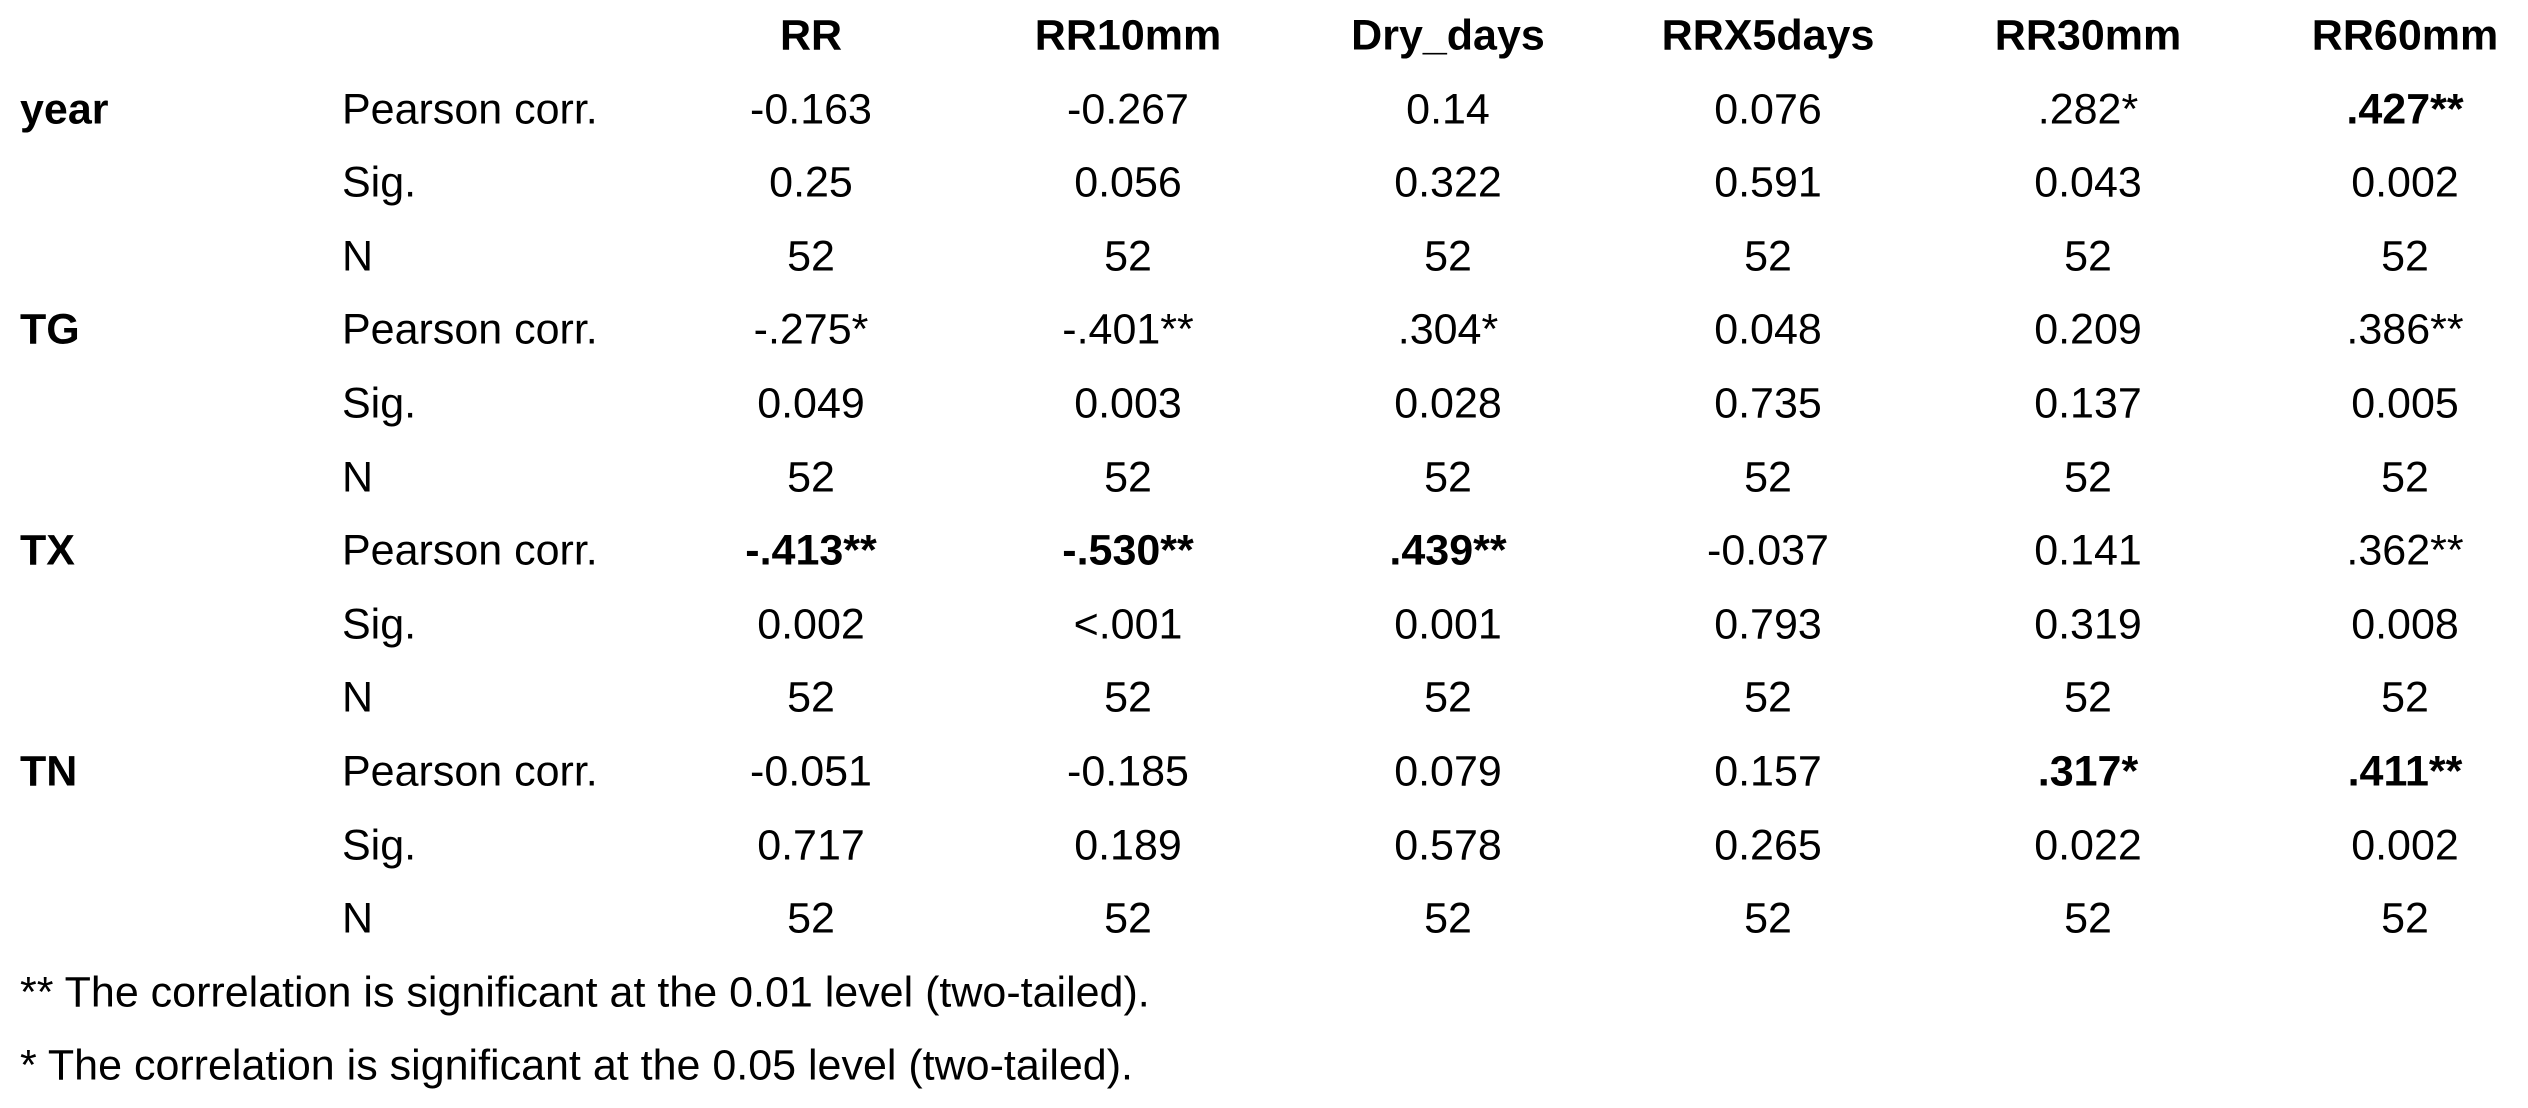  Describe the element at coordinates (2405, 403) in the screenshot. I see `cell: 0.005` at that location.